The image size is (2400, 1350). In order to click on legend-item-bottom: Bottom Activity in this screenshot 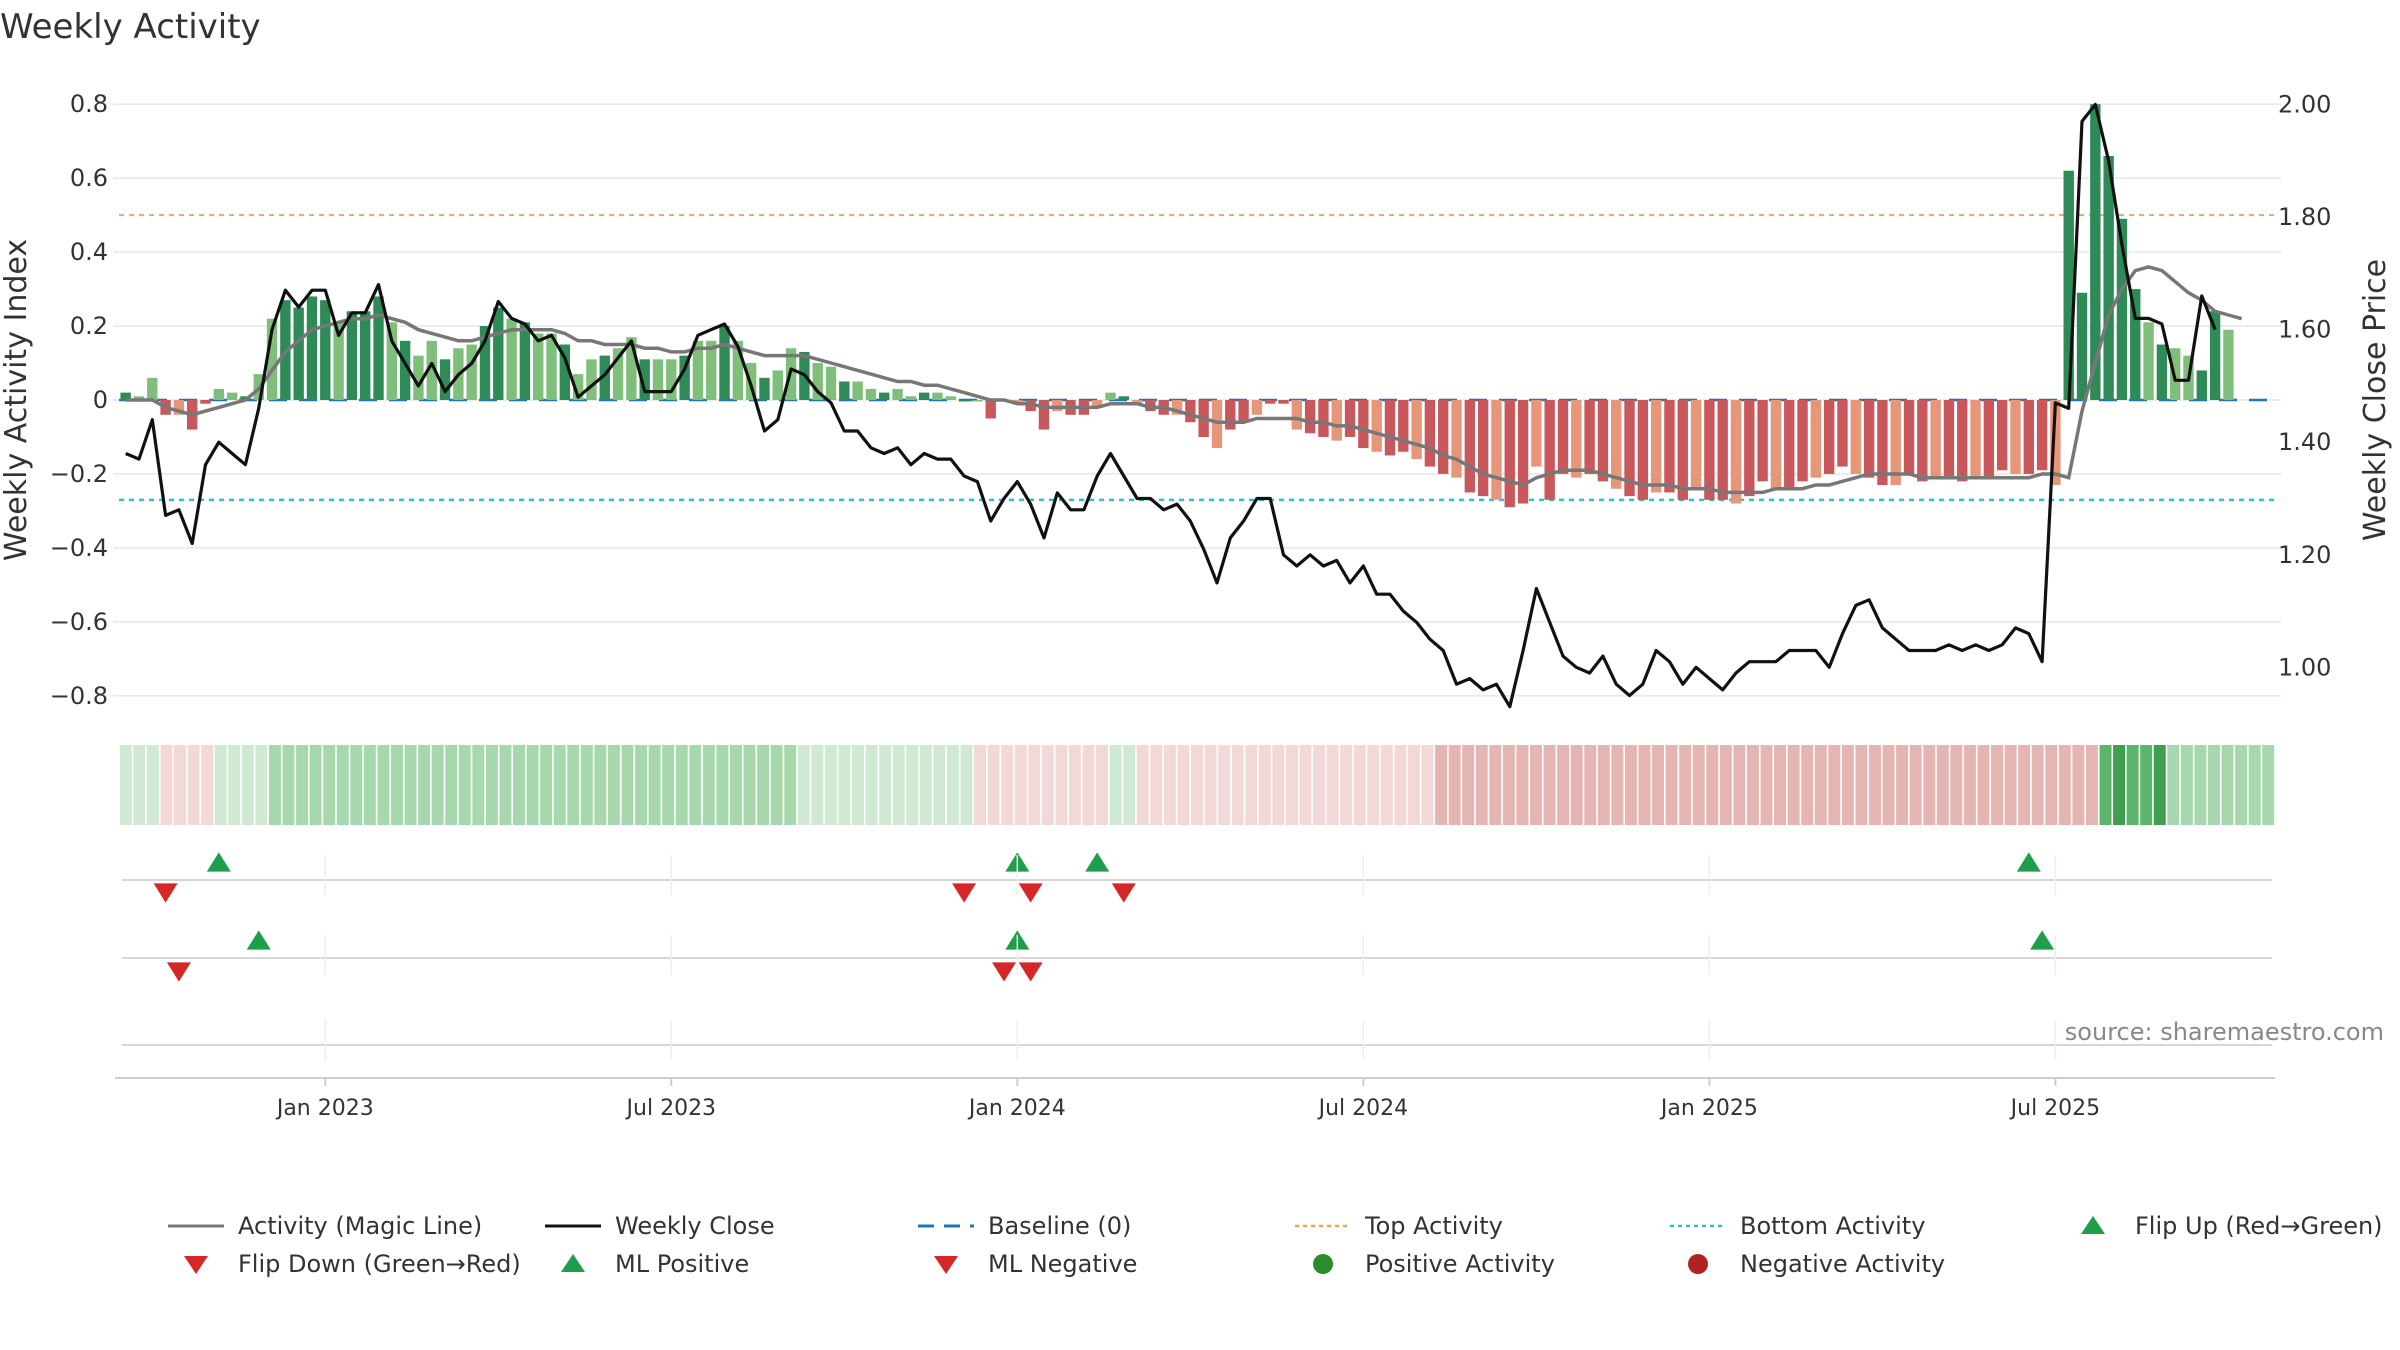, I will do `click(1797, 1226)`.